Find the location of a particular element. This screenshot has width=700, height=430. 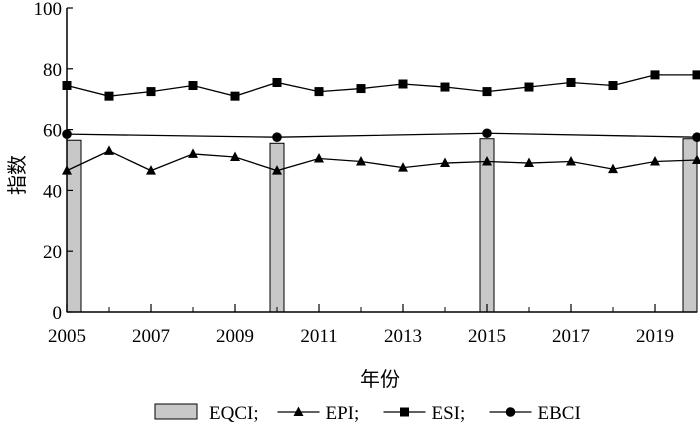

ebci-point-2005 is located at coordinates (67, 134).